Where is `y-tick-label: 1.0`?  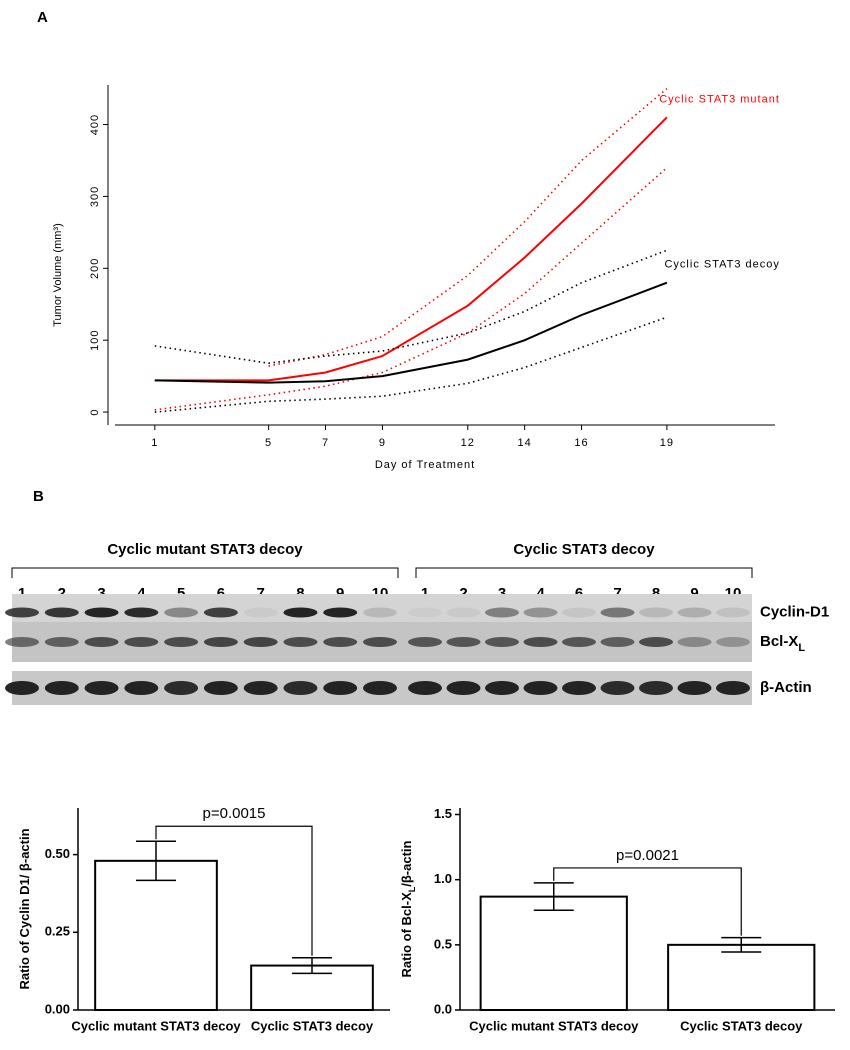
y-tick-label: 1.0 is located at coordinates (443, 878).